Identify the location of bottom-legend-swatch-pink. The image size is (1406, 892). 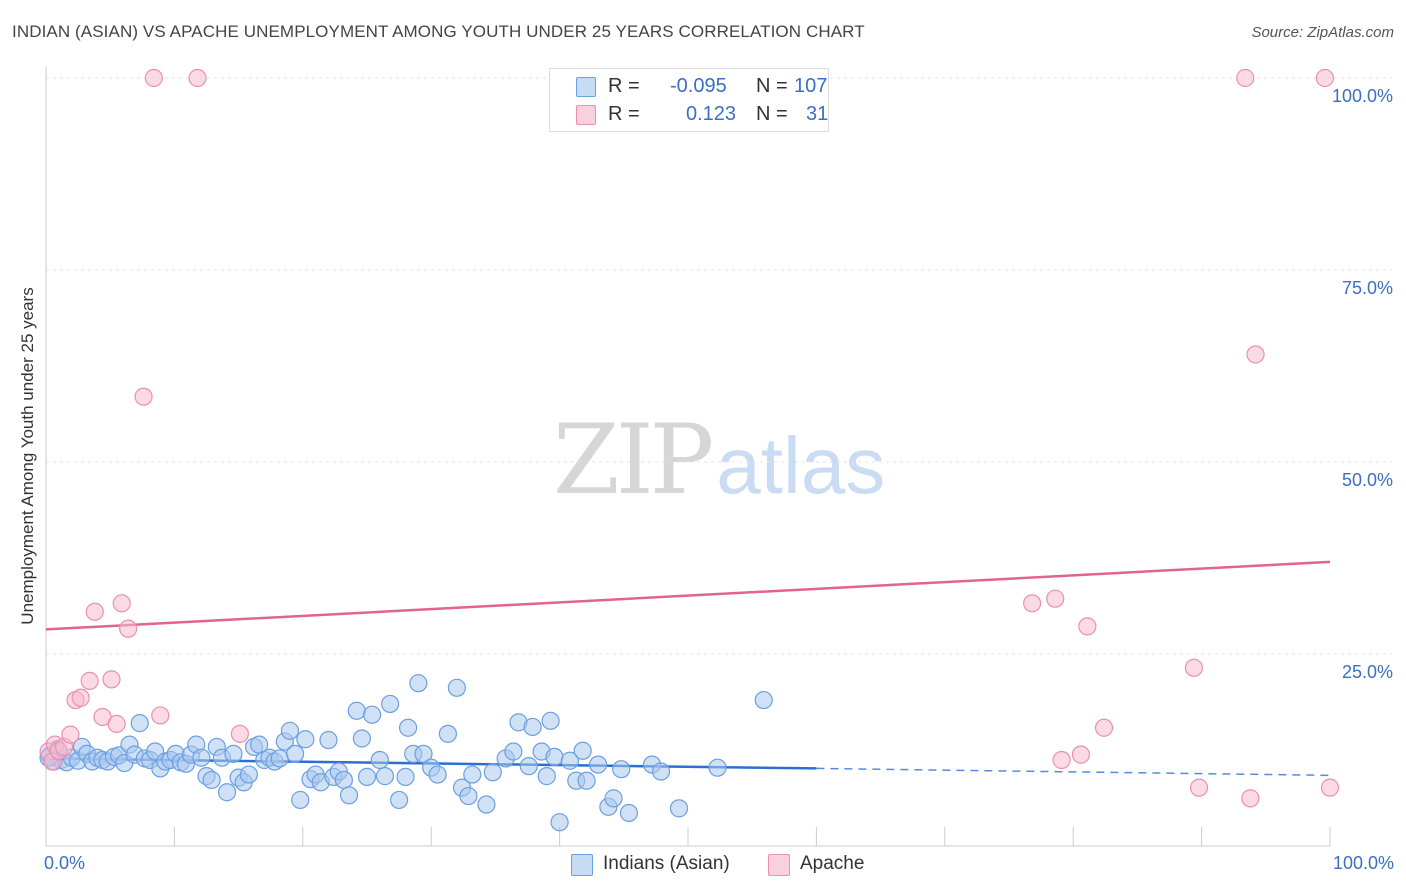
(779, 865).